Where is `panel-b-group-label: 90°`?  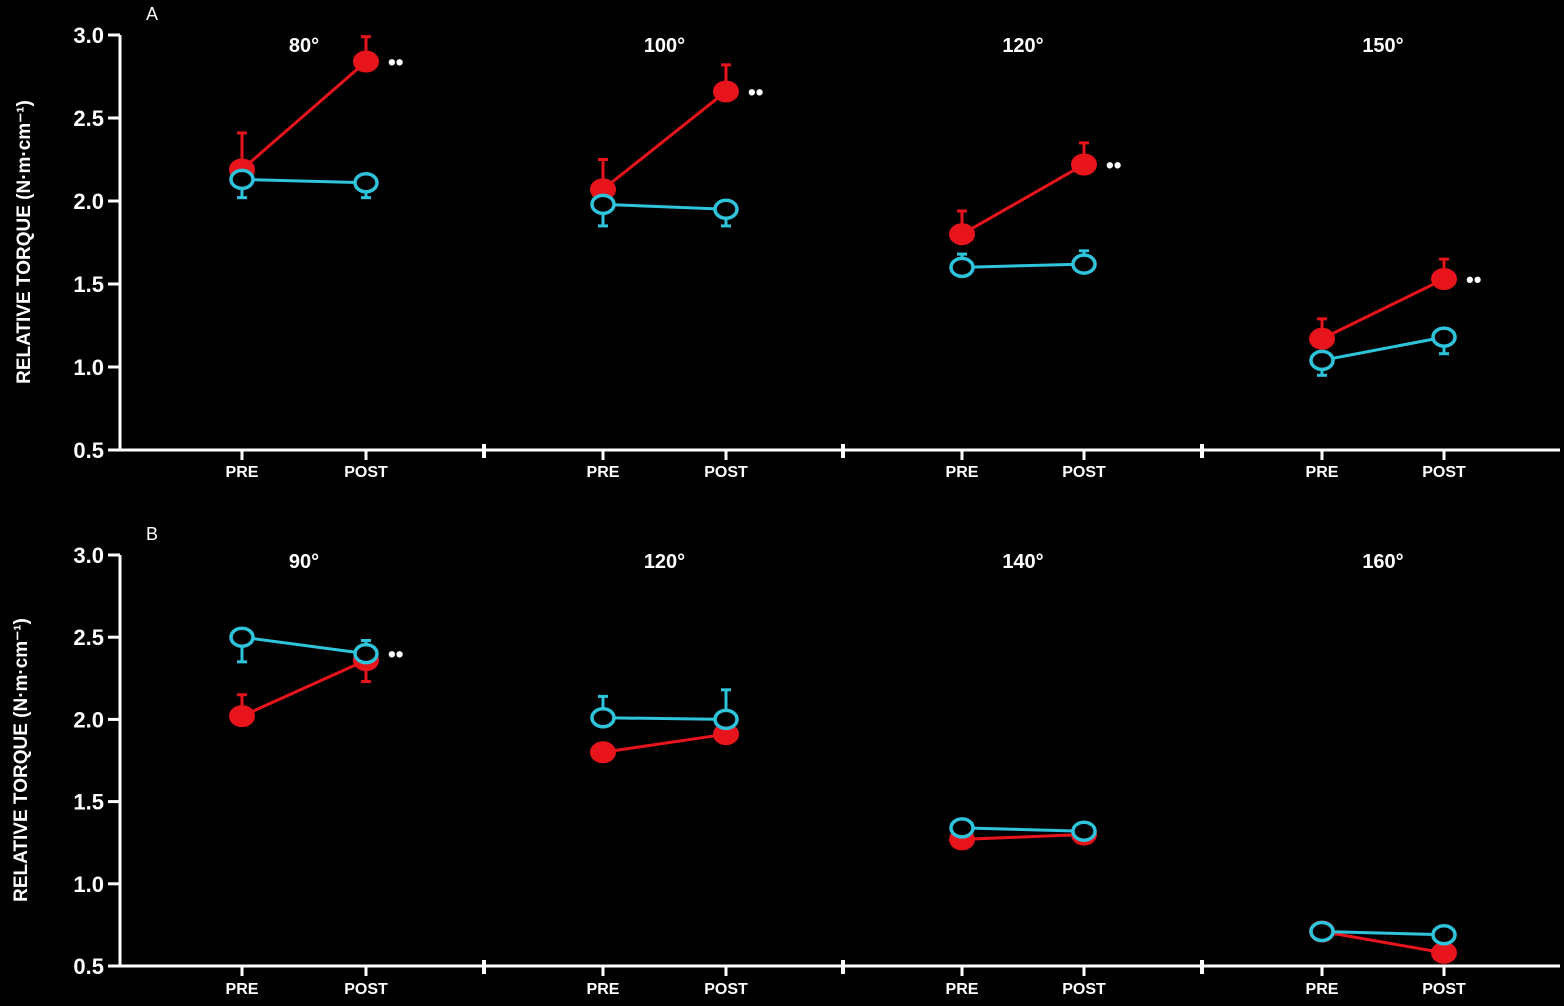 panel-b-group-label: 90° is located at coordinates (304, 562).